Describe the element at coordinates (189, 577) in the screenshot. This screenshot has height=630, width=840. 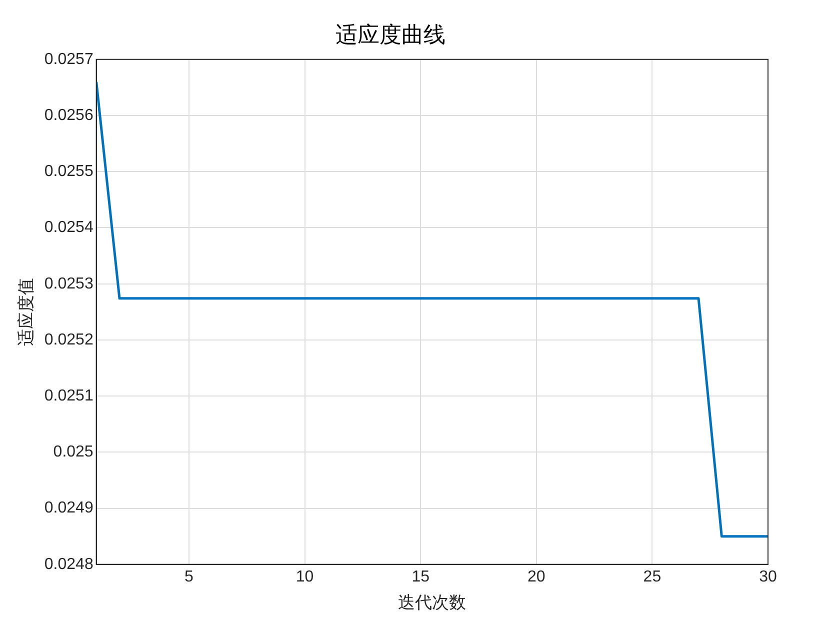
I see `x-tick-label: 5` at that location.